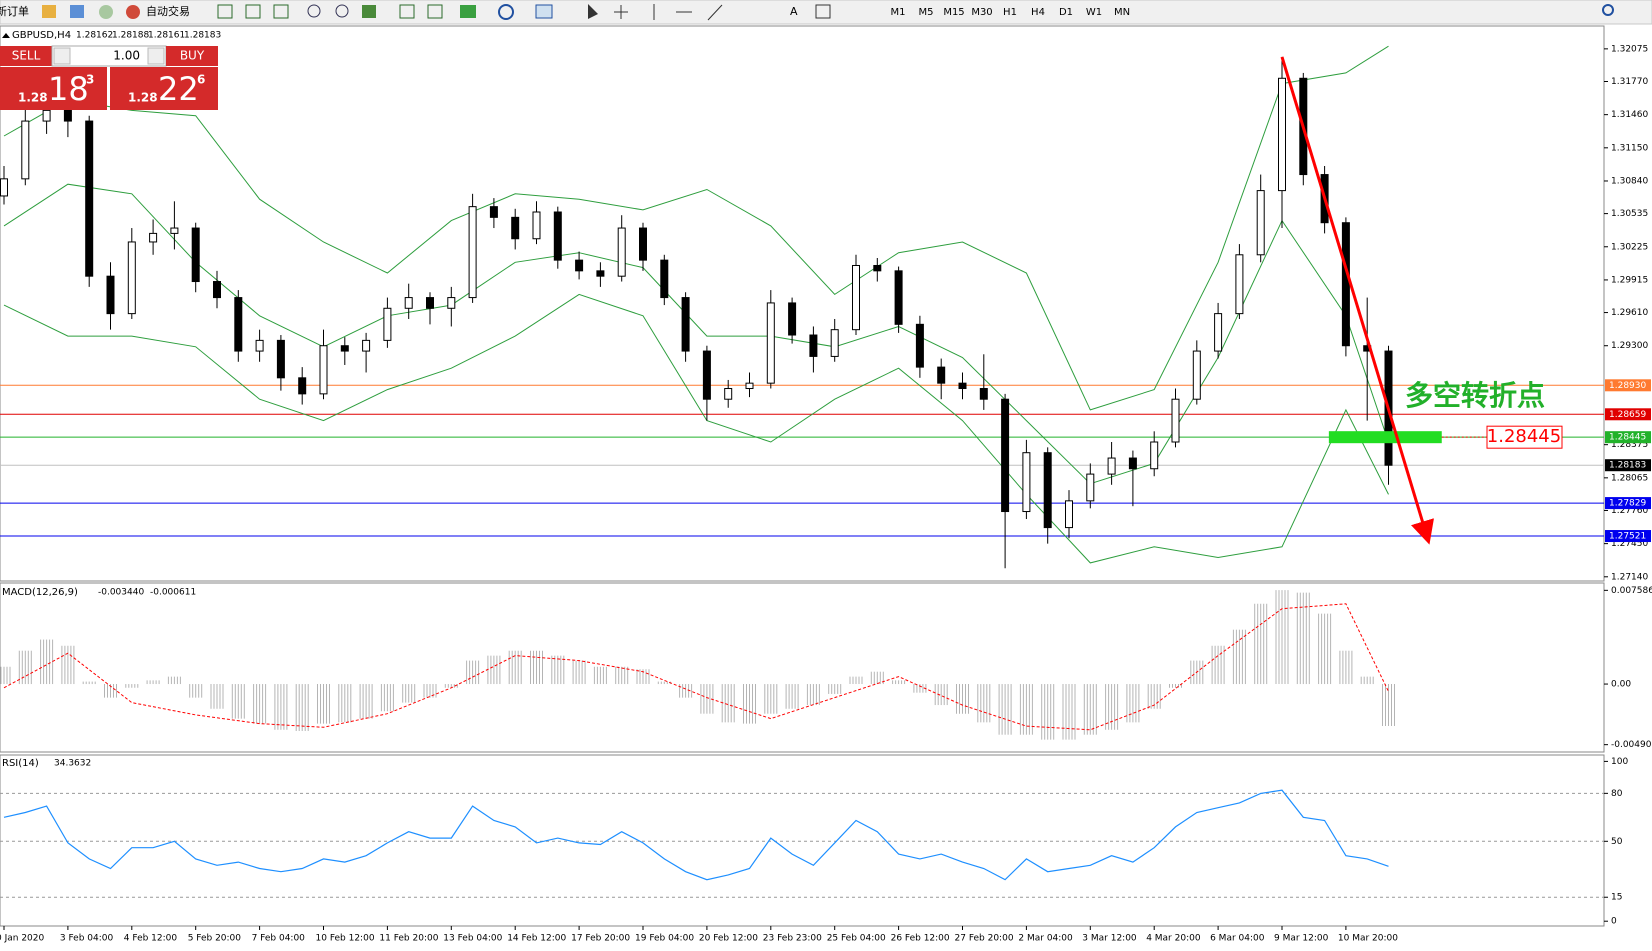 This screenshot has height=951, width=1652. What do you see at coordinates (1010, 12) in the screenshot?
I see `timeframe-button: H1` at bounding box center [1010, 12].